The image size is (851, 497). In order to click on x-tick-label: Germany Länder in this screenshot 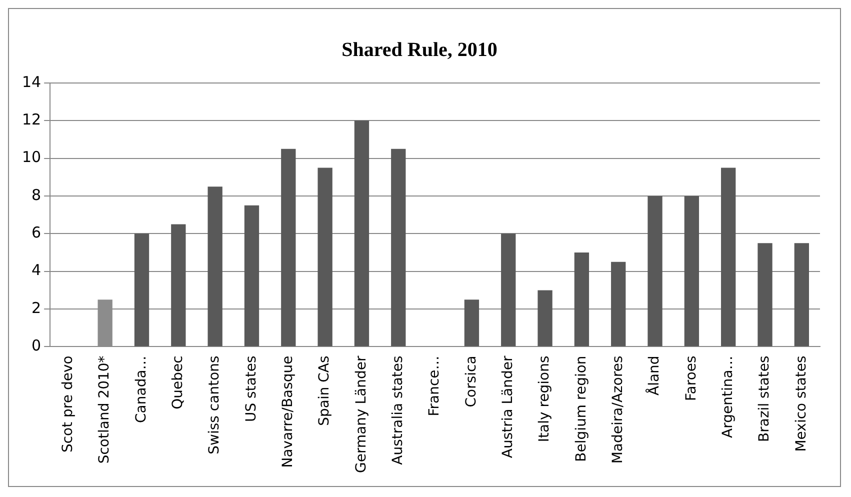, I will do `click(361, 414)`.